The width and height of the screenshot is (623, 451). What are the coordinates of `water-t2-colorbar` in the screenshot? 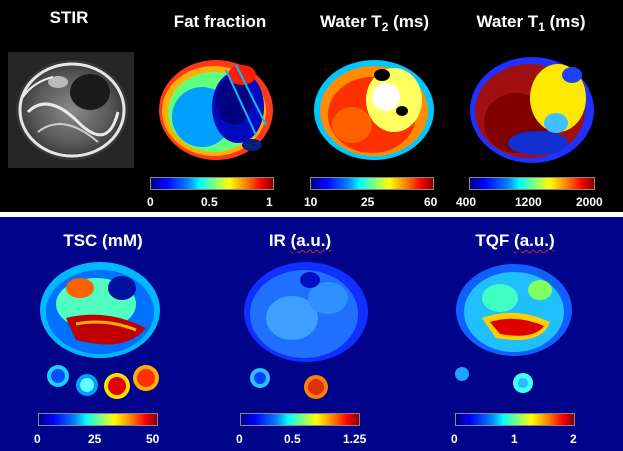 It's located at (372, 183).